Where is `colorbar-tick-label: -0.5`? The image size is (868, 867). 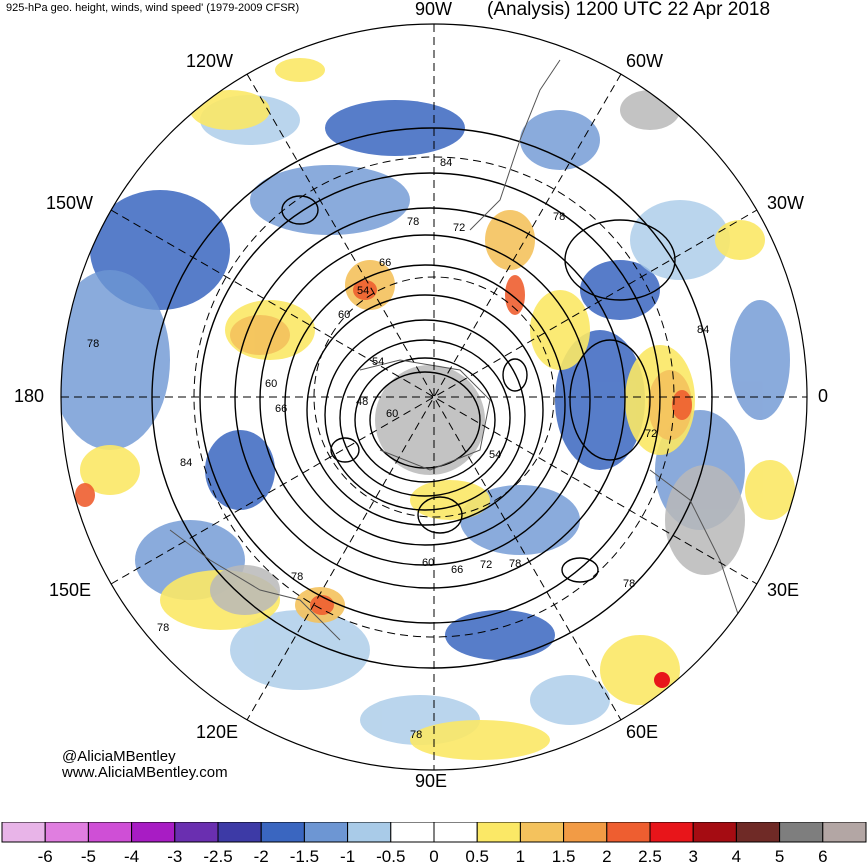
colorbar-tick-label: -0.5 is located at coordinates (391, 856).